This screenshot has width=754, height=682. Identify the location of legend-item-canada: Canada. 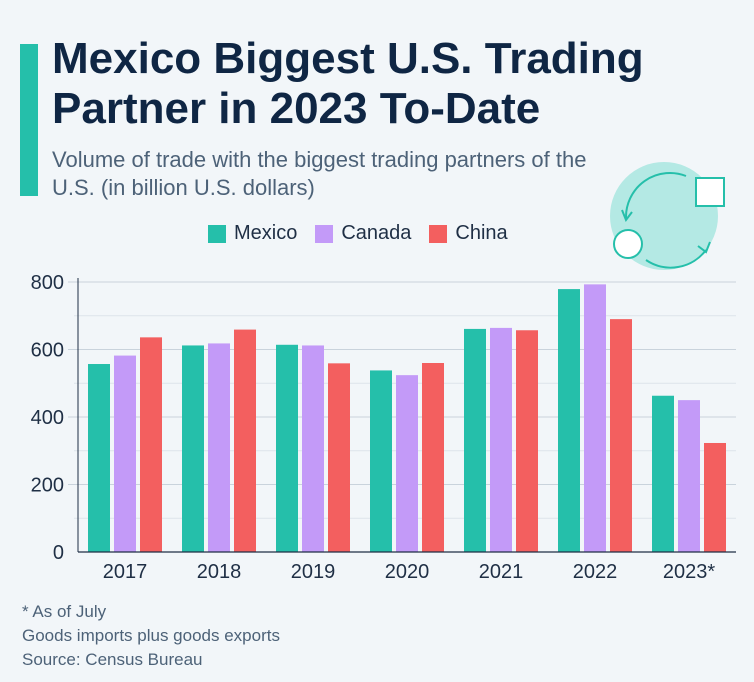
(363, 233).